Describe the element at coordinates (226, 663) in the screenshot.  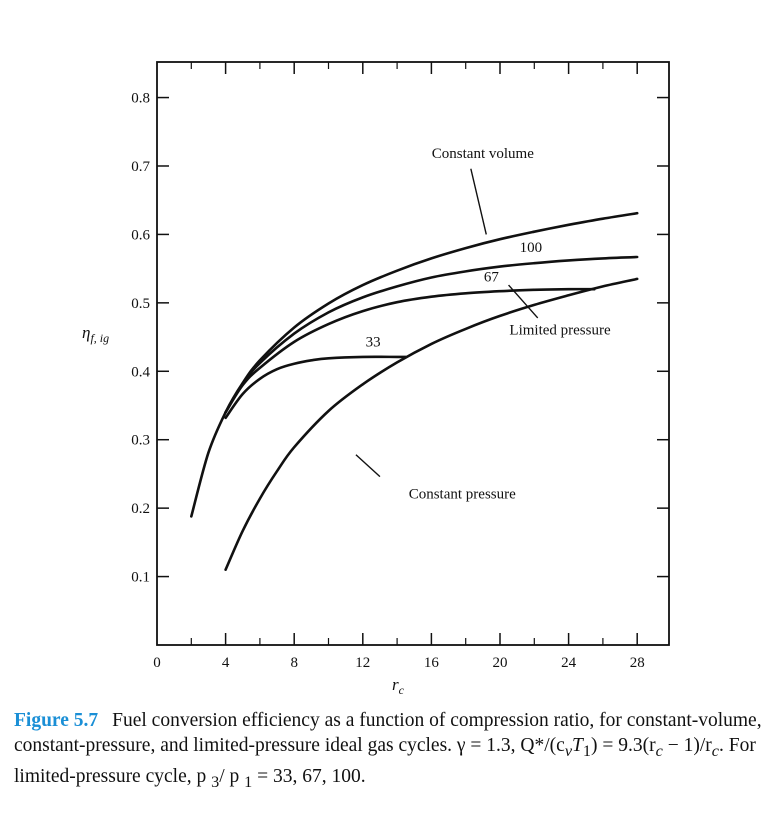
I see `x-tick-label: 4` at that location.